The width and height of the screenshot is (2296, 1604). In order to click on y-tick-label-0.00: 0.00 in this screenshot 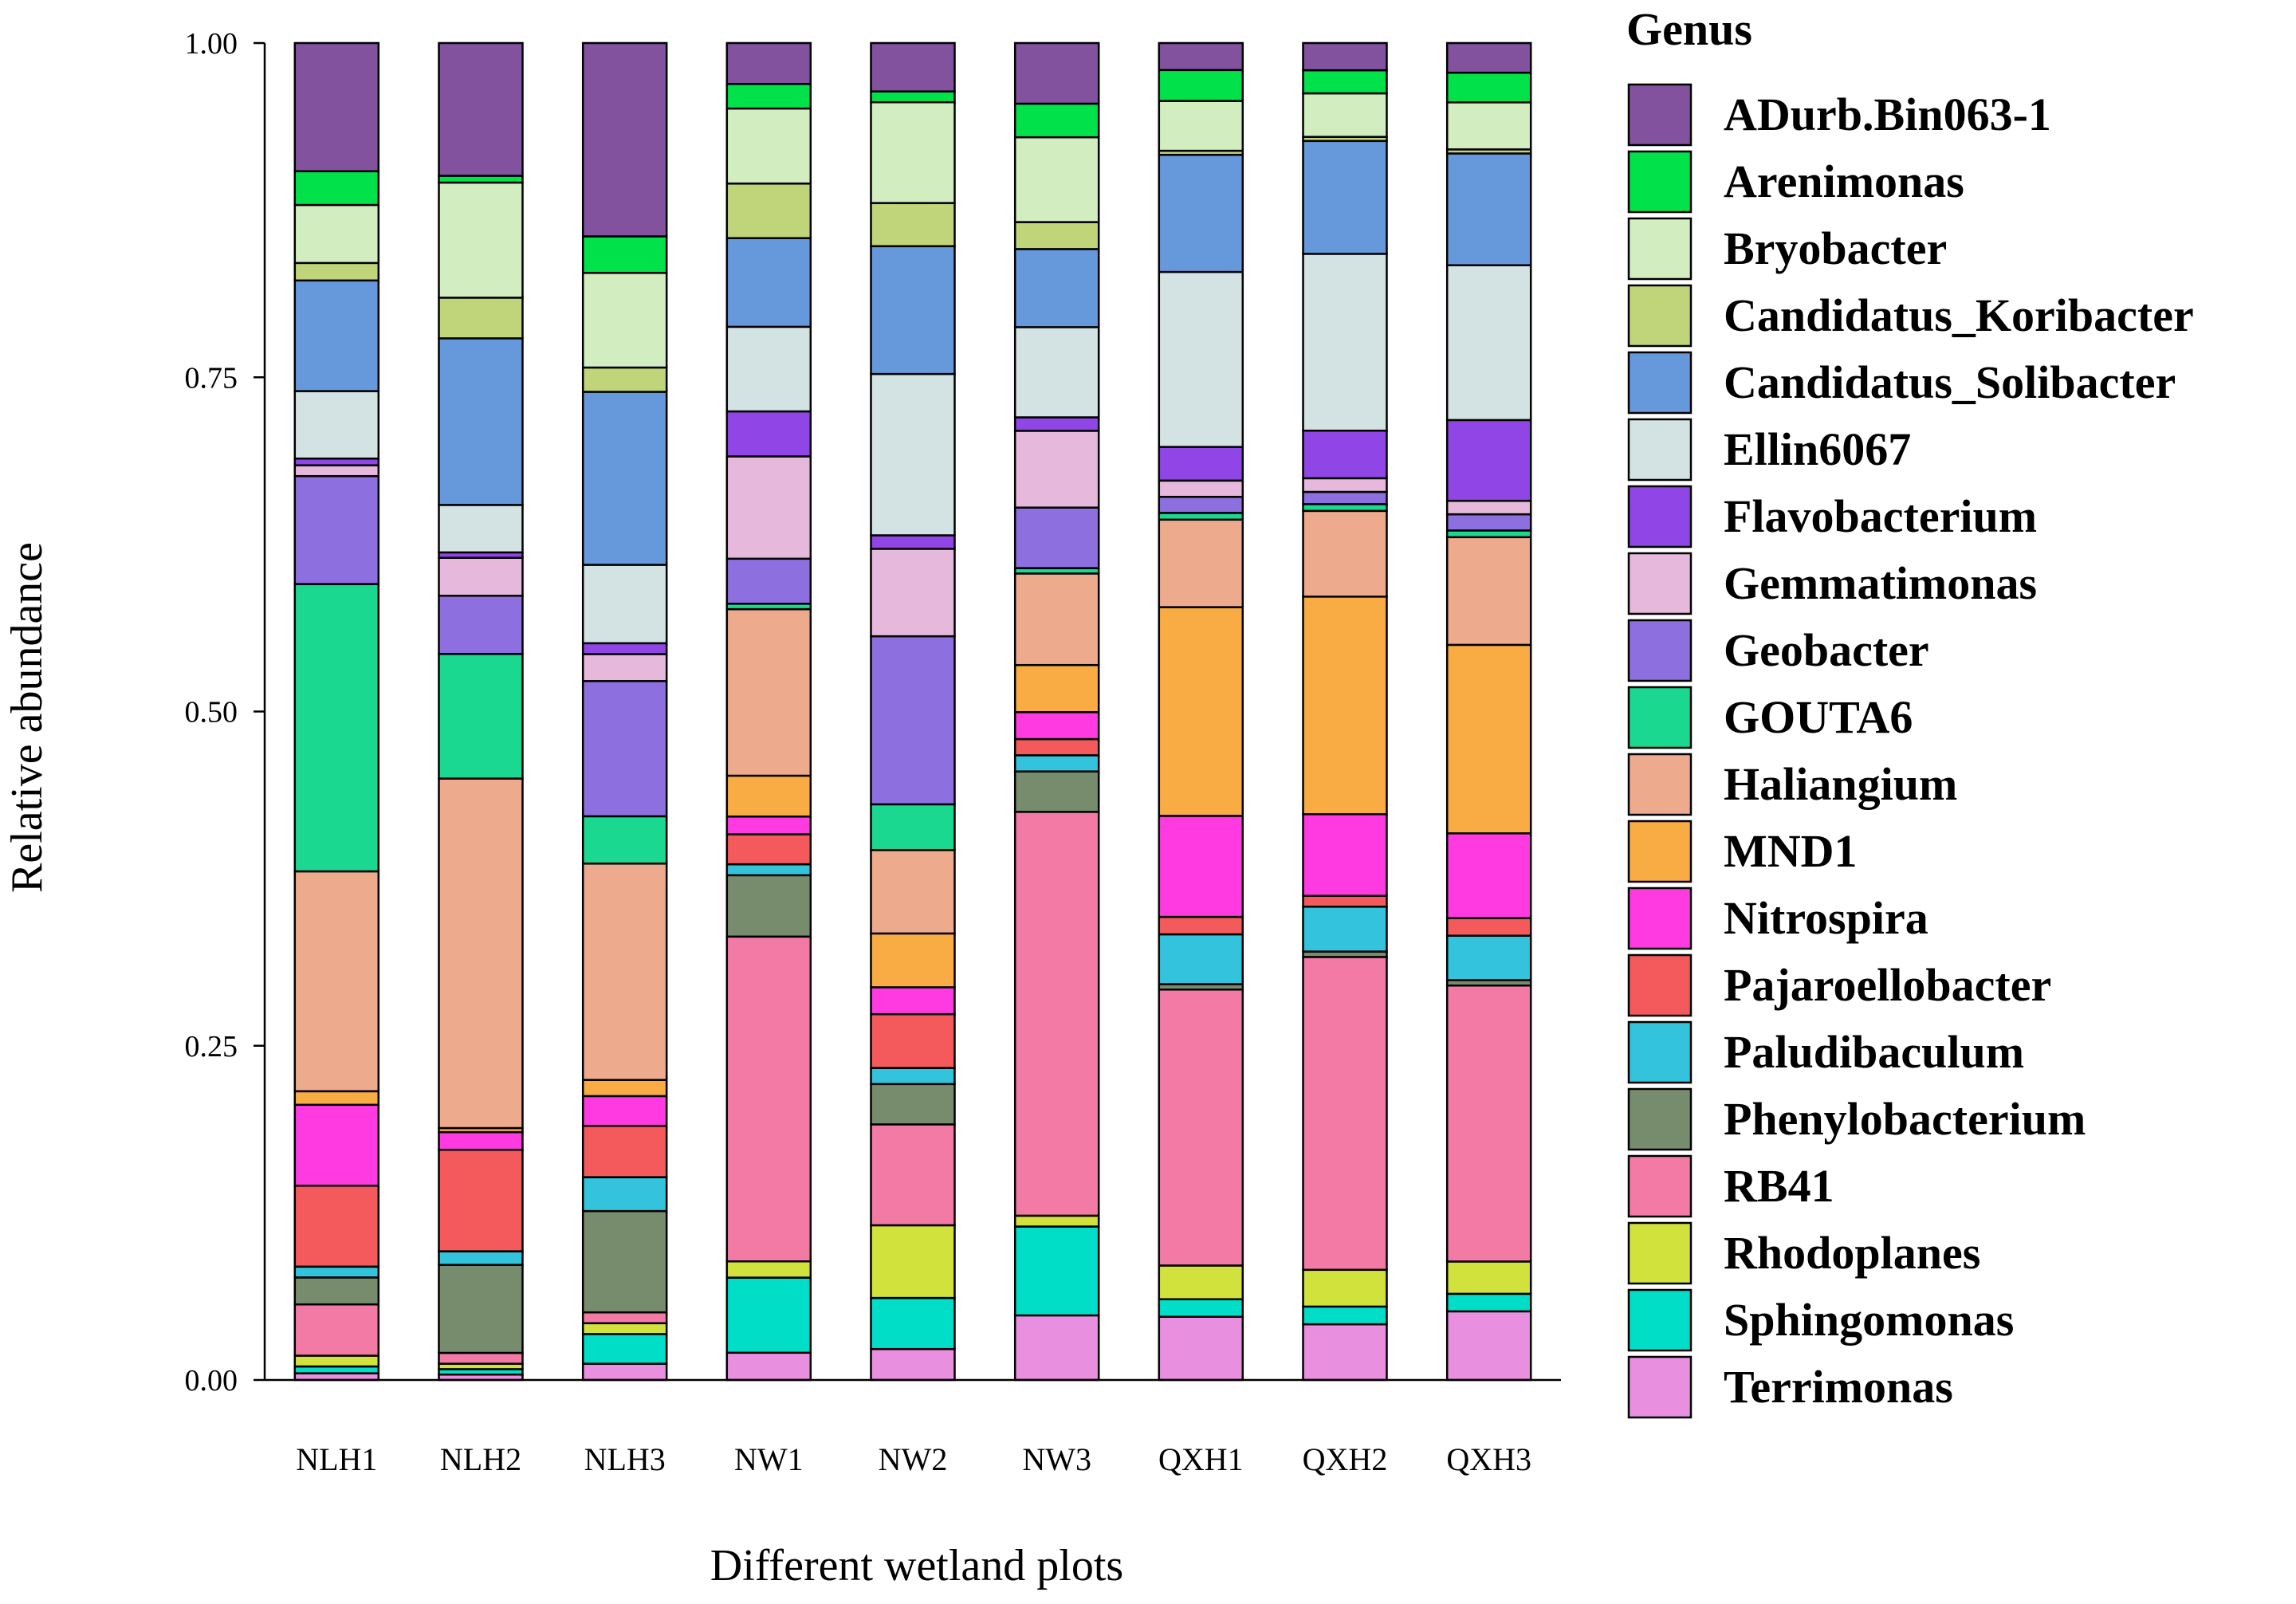, I will do `click(211, 1381)`.